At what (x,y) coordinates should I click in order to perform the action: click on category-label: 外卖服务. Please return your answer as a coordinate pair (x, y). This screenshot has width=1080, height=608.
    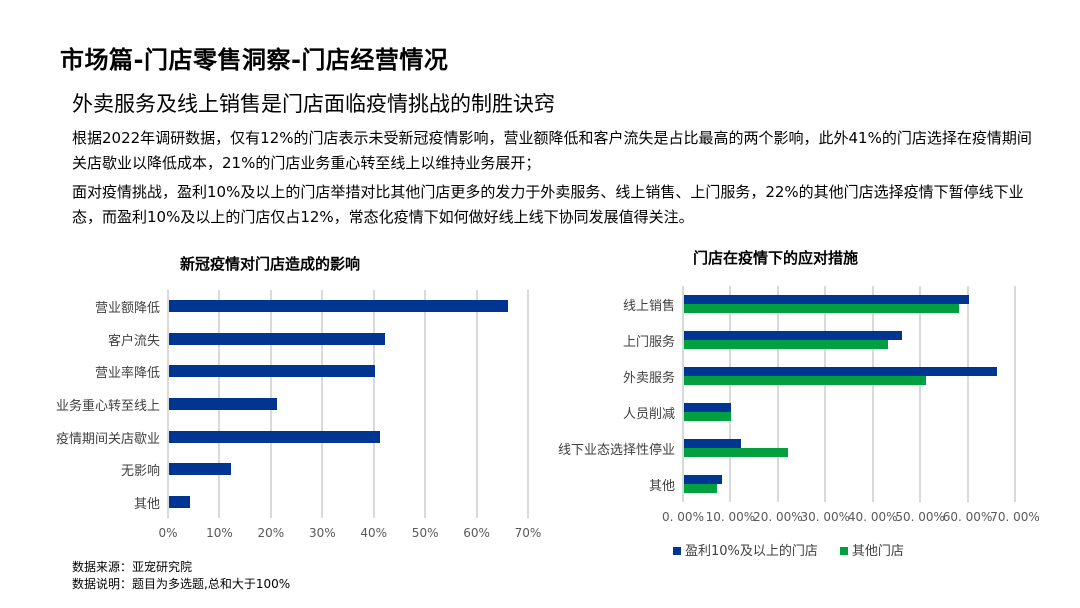
    Looking at the image, I should click on (648, 378).